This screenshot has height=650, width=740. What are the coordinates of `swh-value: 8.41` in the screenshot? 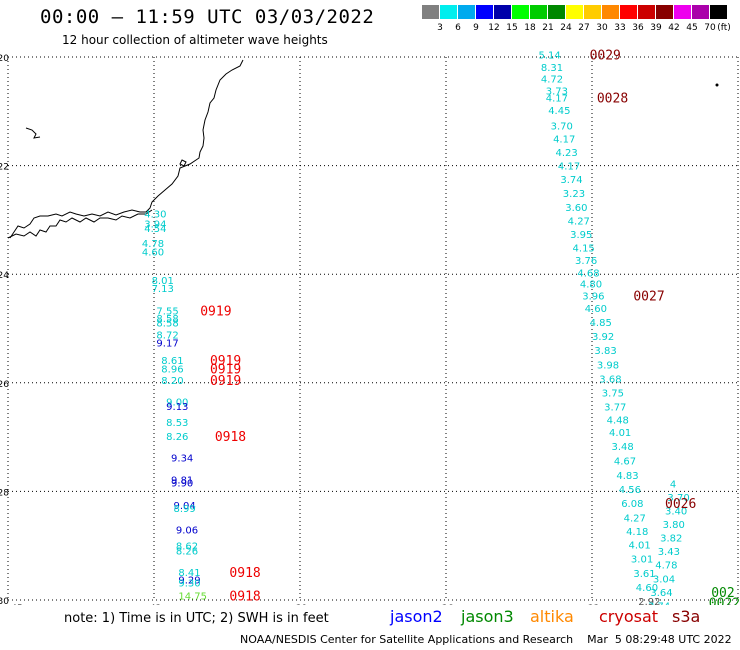 It's located at (189, 573).